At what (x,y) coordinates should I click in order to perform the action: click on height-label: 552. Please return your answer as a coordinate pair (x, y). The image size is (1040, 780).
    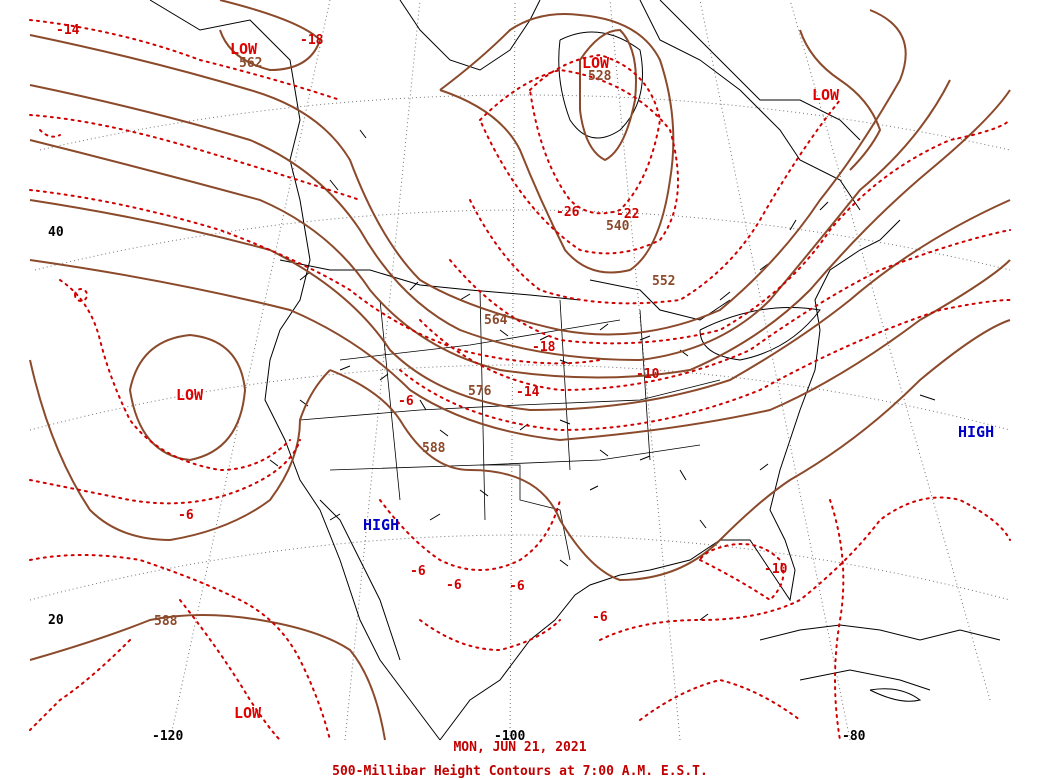
    Looking at the image, I should click on (663, 281).